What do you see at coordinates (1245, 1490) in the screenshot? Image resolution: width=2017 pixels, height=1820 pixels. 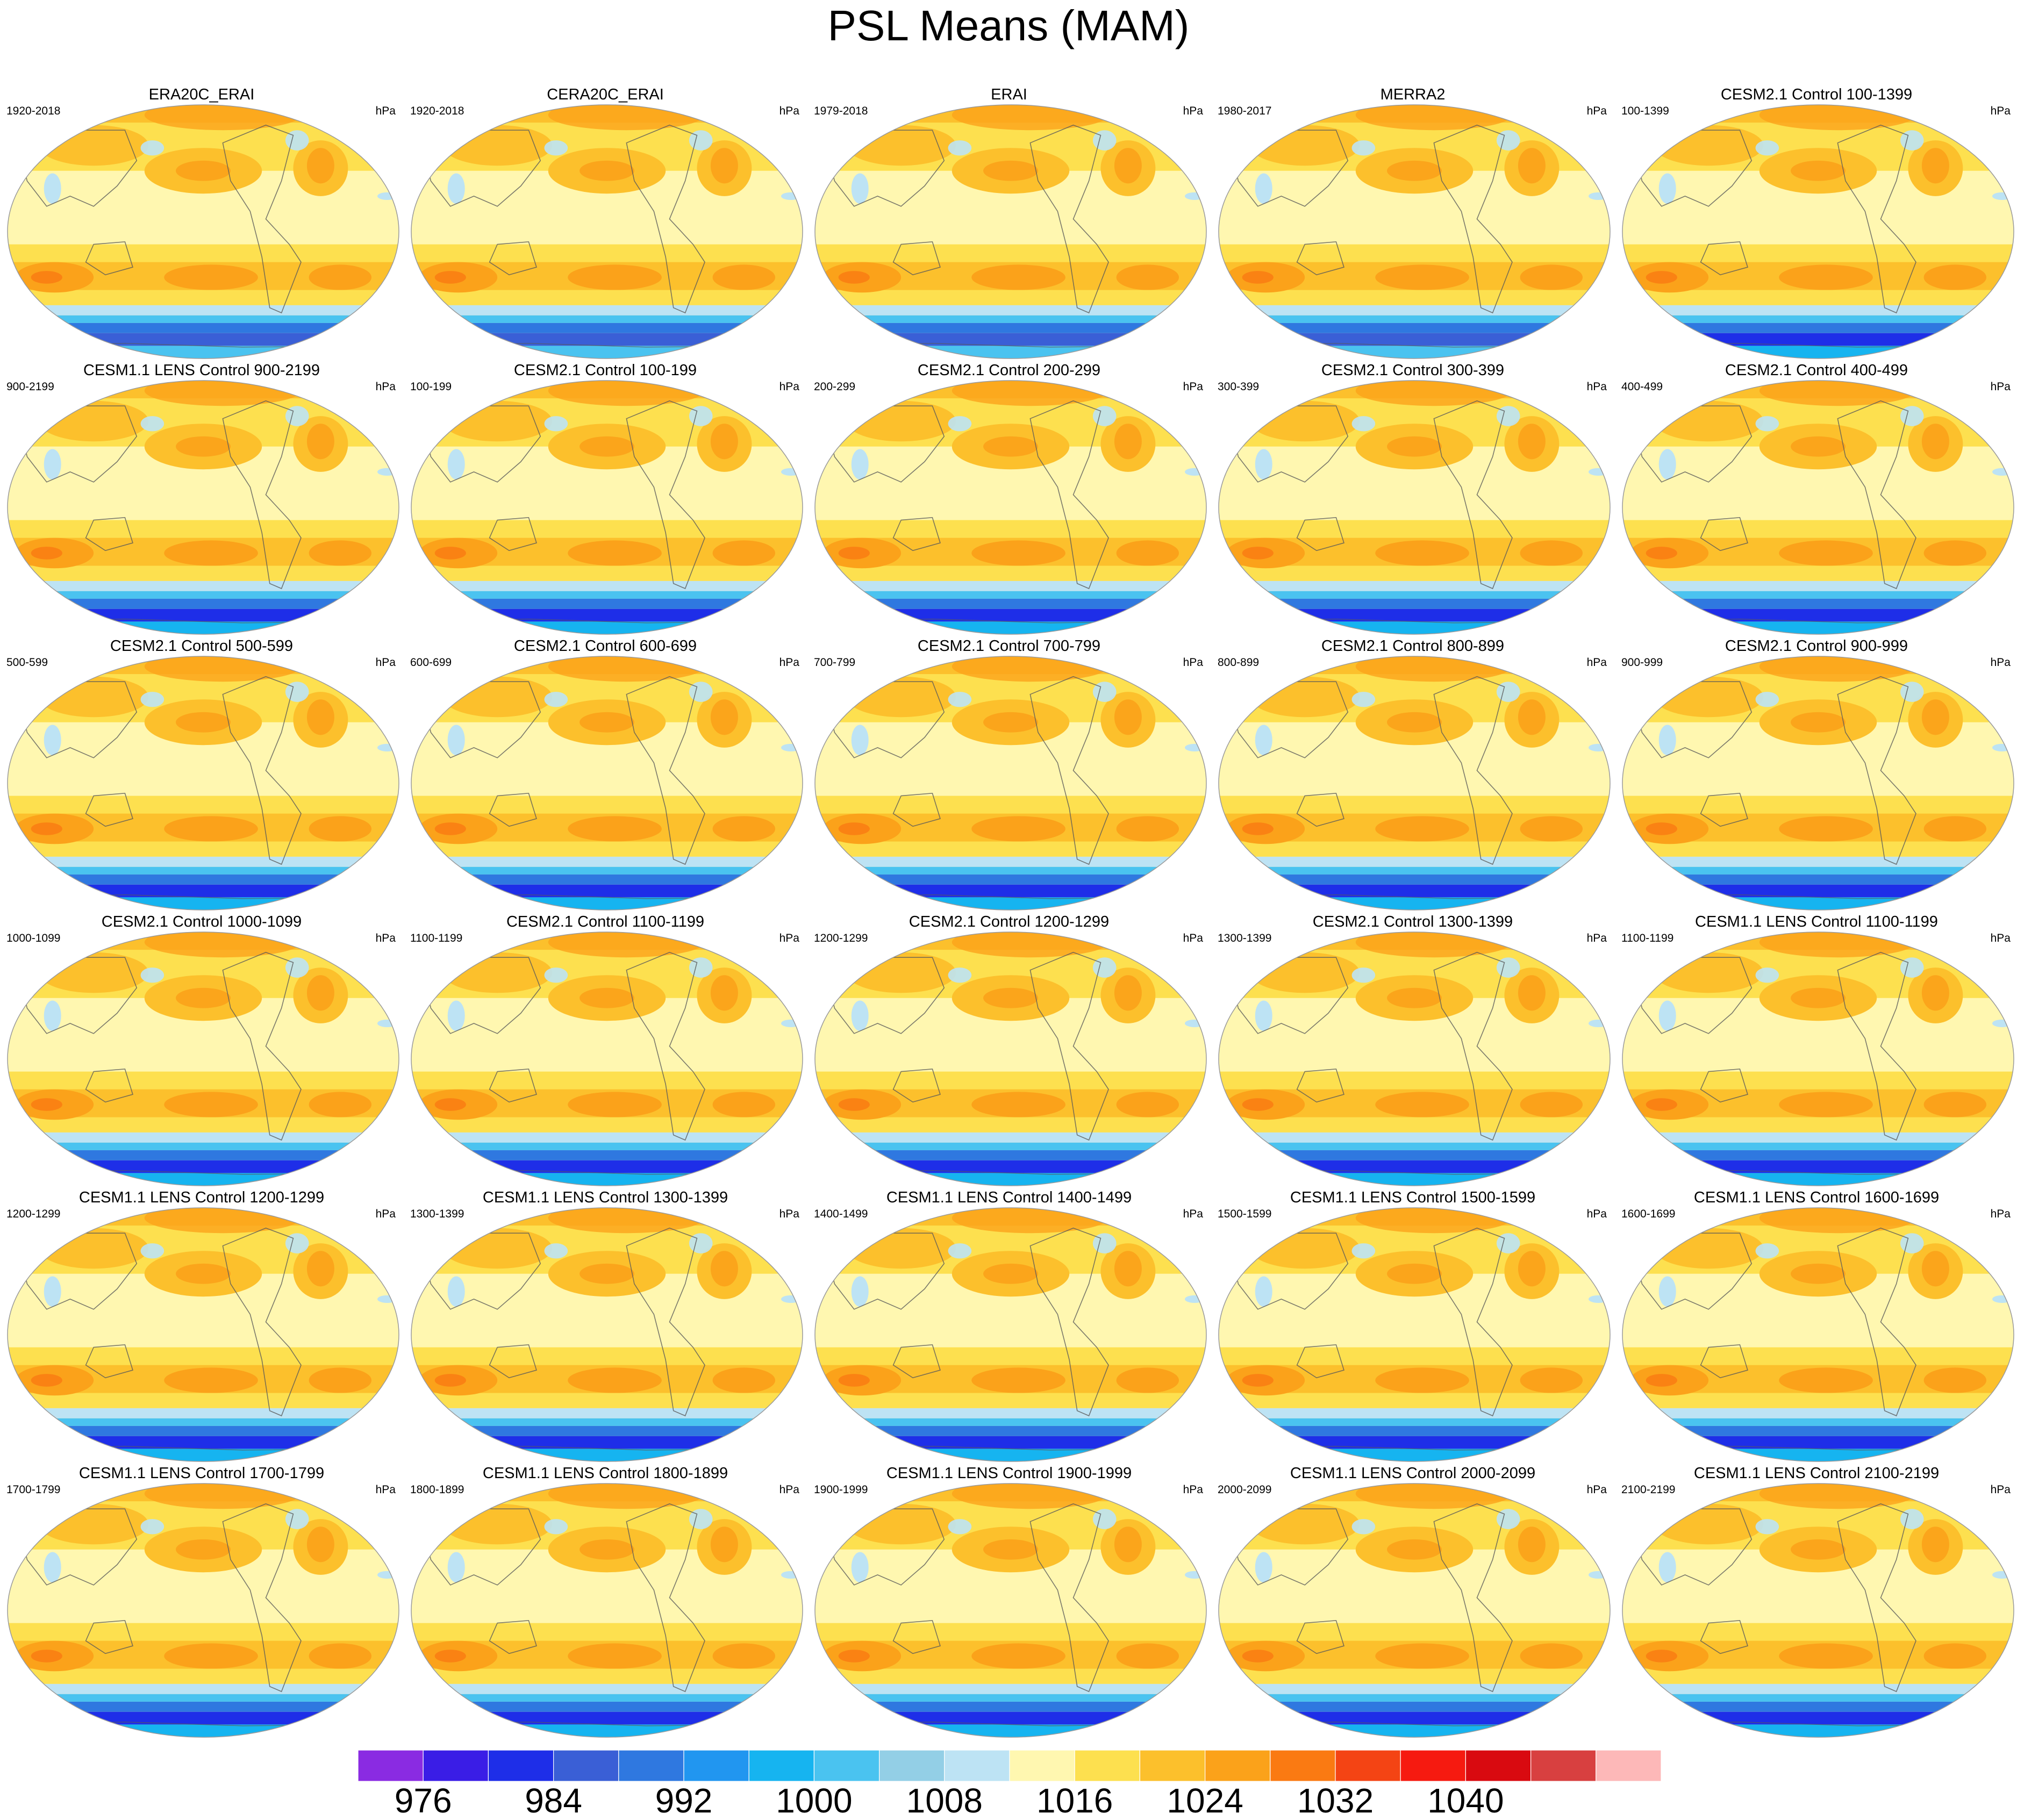 I see `panel-year-range: 2000-2099` at bounding box center [1245, 1490].